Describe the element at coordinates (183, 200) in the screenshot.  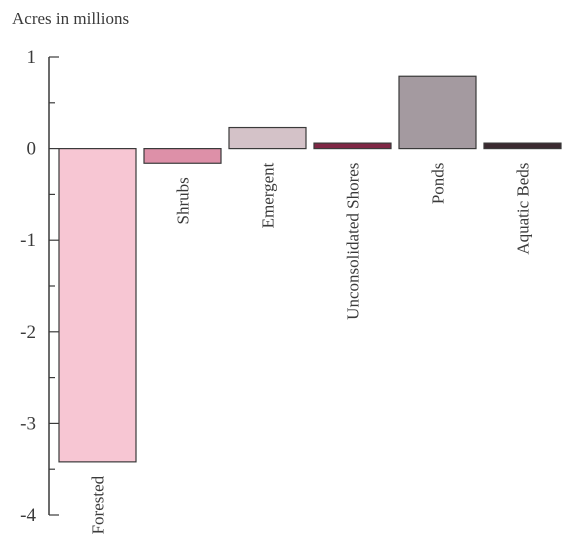
I see `category-label: Shrubs` at that location.